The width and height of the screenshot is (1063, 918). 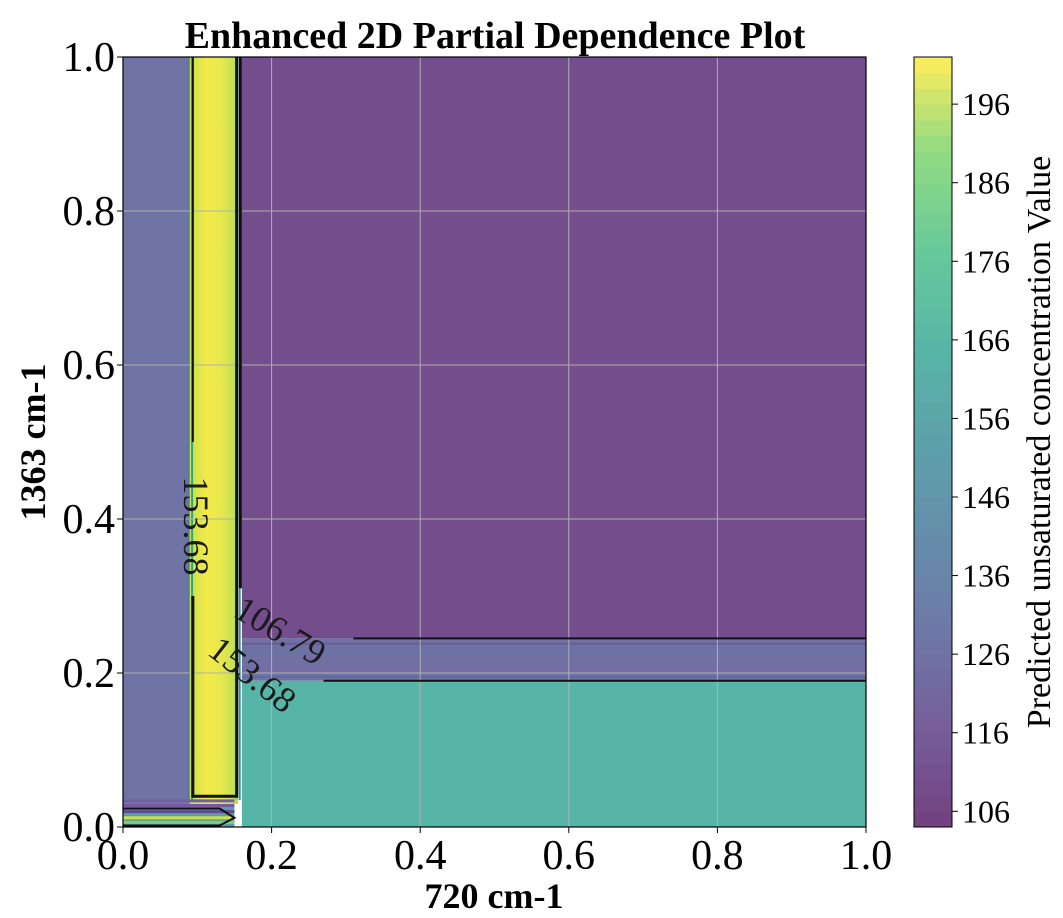 What do you see at coordinates (93, 443) in the screenshot?
I see `y-axis-ticks: 0.0 0.2 0.4 0.6 0.8 1.0` at bounding box center [93, 443].